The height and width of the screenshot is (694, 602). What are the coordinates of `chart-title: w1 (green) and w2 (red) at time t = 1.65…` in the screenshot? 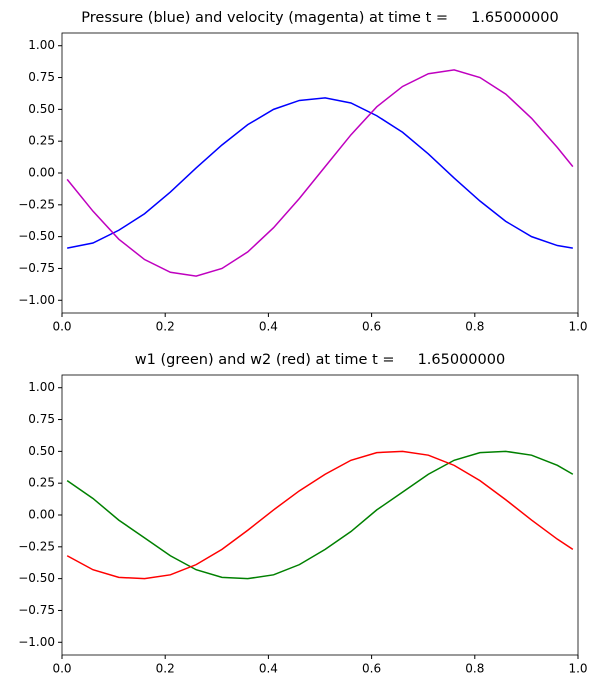 It's located at (320, 360).